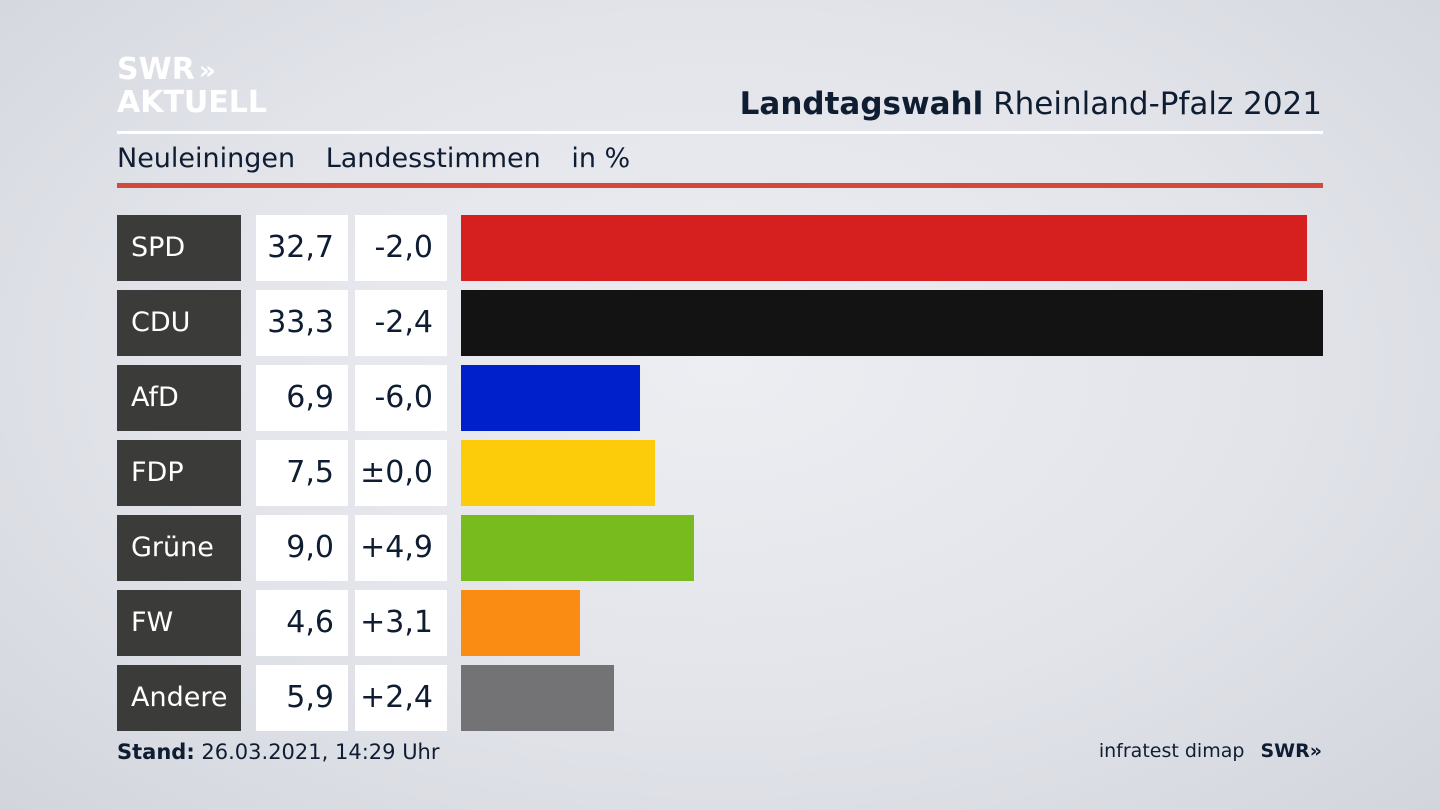 The image size is (1440, 810). Describe the element at coordinates (720, 473) in the screenshot. I see `chart-row: FDP 7,5 ±0,0` at that location.